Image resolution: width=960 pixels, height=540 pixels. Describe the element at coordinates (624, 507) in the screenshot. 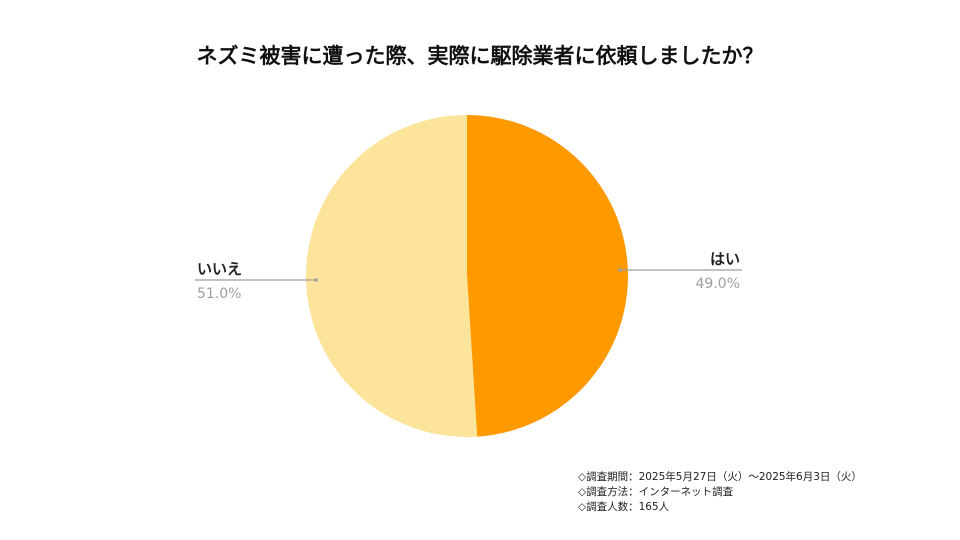

I see `survey-respondents: ◇調査人数：165人` at that location.